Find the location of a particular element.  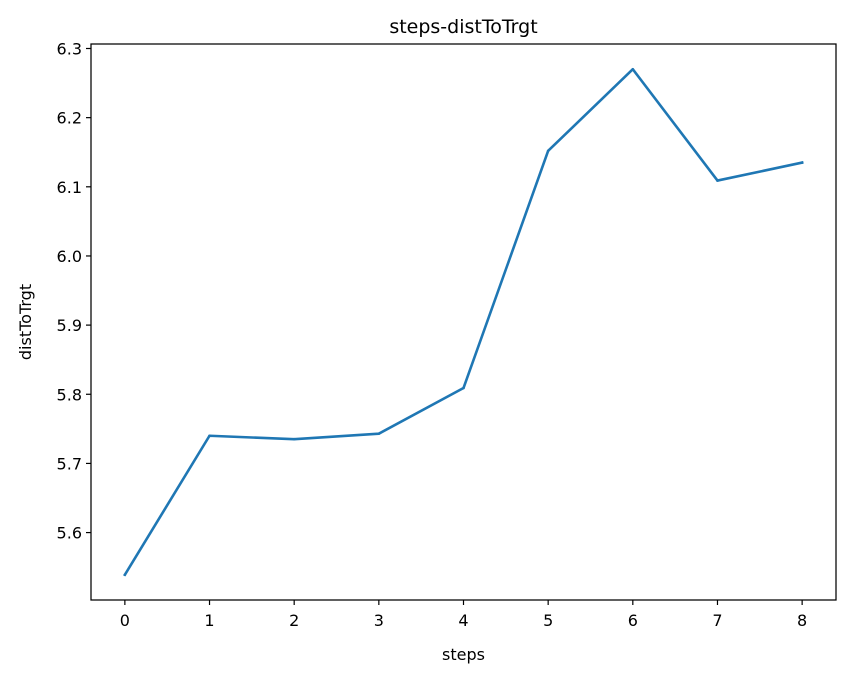

y-tick-label: 5.8 is located at coordinates (69, 394).